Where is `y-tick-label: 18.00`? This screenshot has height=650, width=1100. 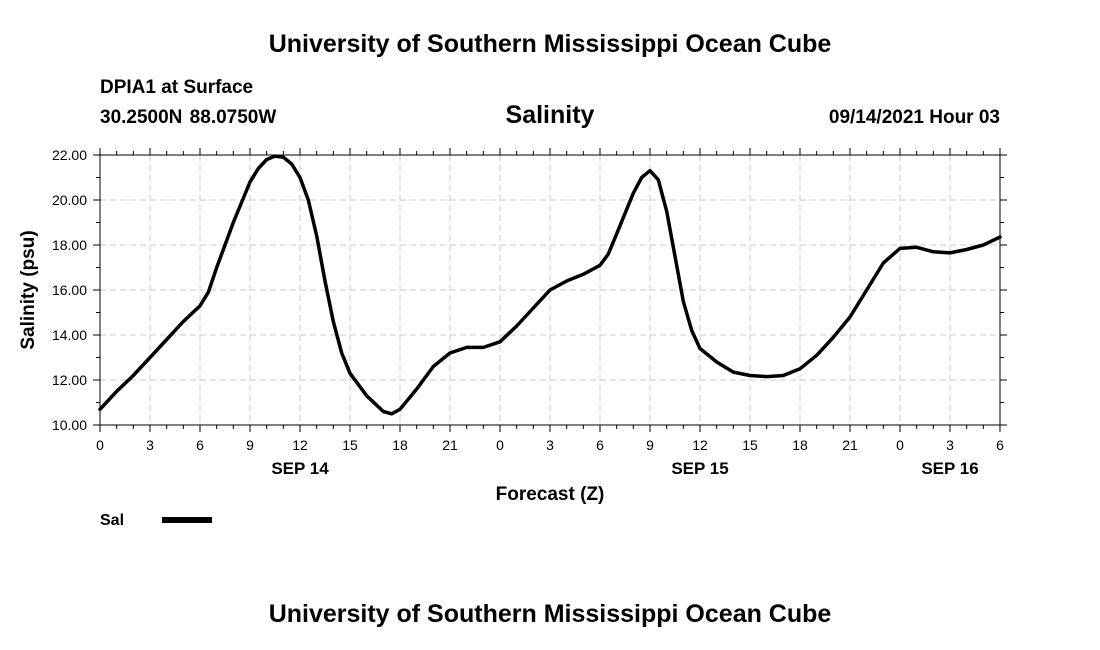 y-tick-label: 18.00 is located at coordinates (69, 245).